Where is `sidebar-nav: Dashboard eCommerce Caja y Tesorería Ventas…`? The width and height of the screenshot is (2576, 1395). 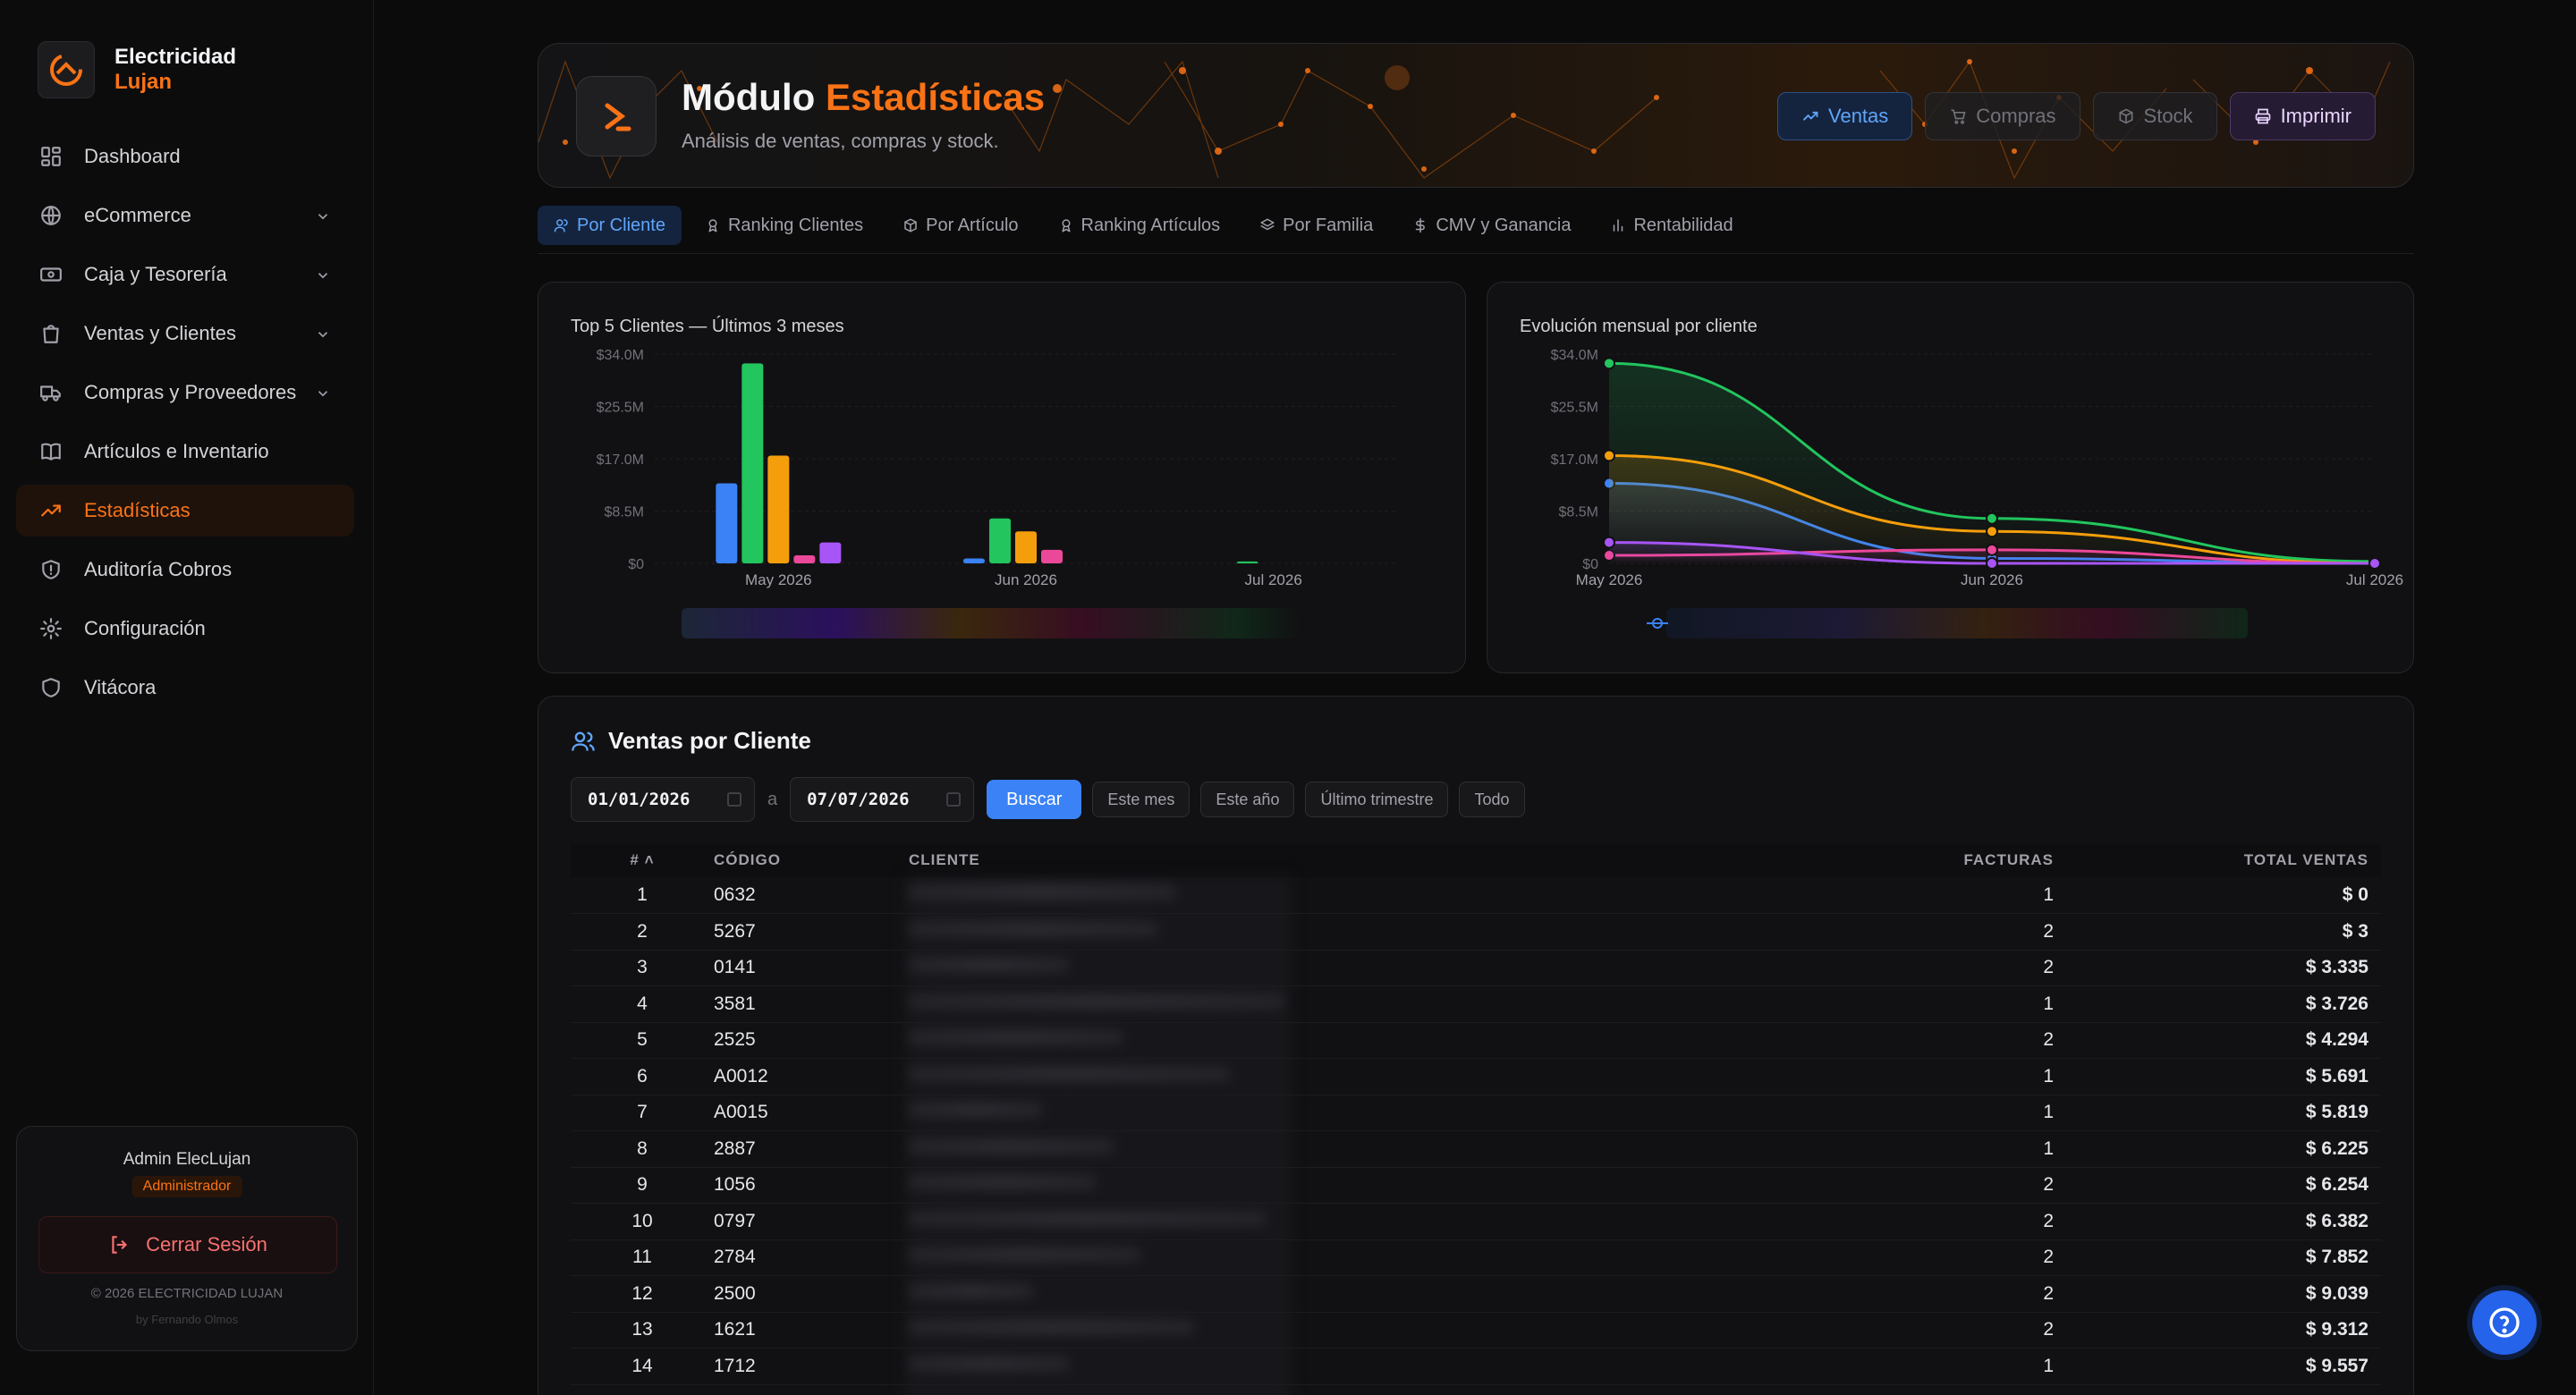
sidebar-nav: Dashboard eCommerce Caja y Tesorería Ventas… is located at coordinates (185, 426).